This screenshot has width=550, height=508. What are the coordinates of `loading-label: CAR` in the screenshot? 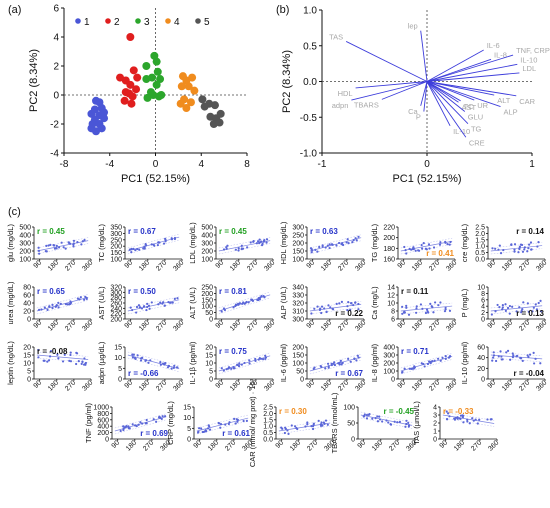 It's located at (527, 101).